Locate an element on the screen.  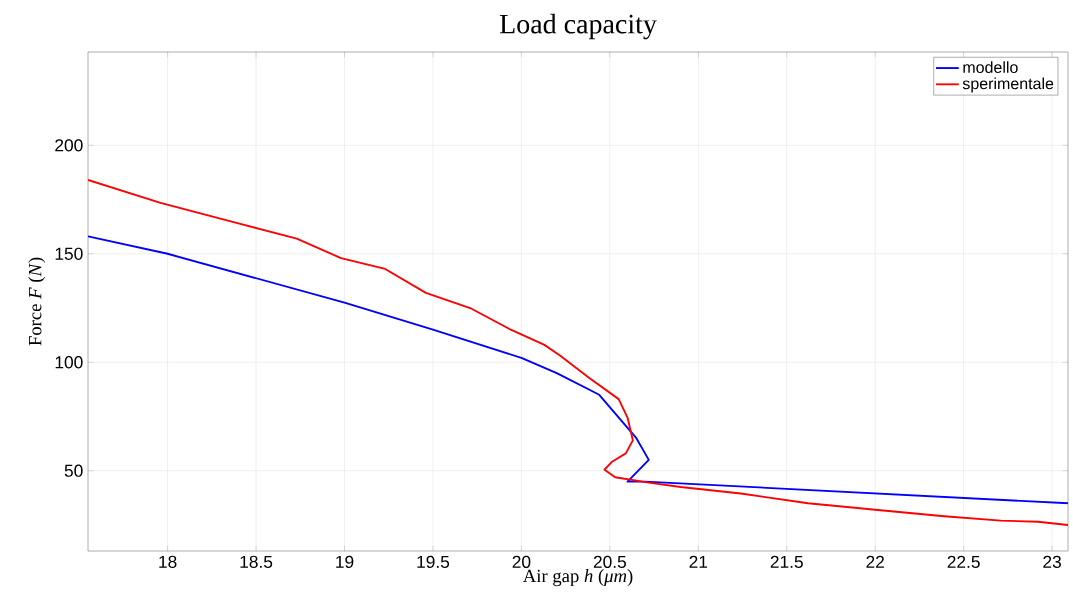
y-tick-label: 150 is located at coordinates (69, 253).